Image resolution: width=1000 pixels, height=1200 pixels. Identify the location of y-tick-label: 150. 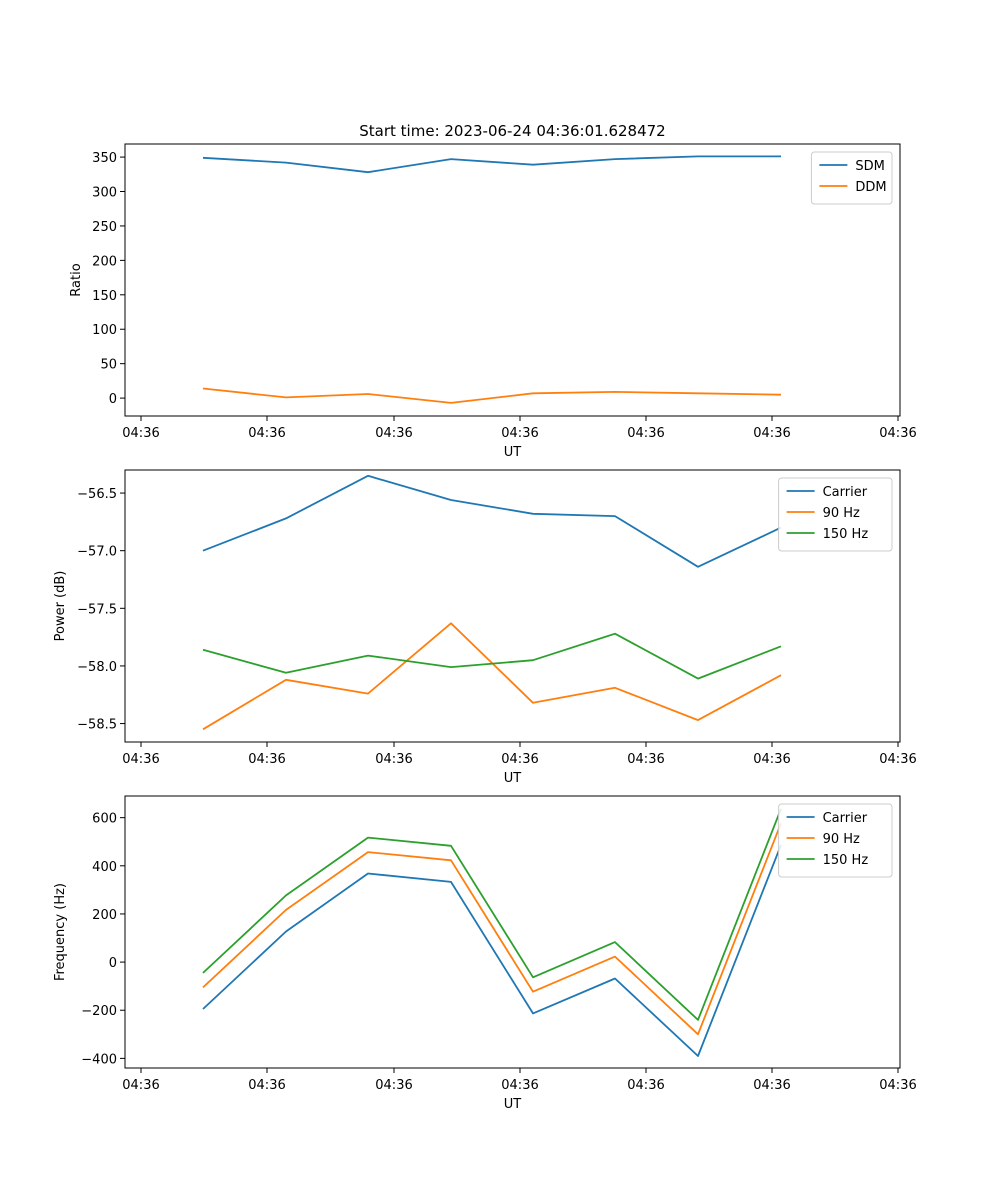
(104, 296).